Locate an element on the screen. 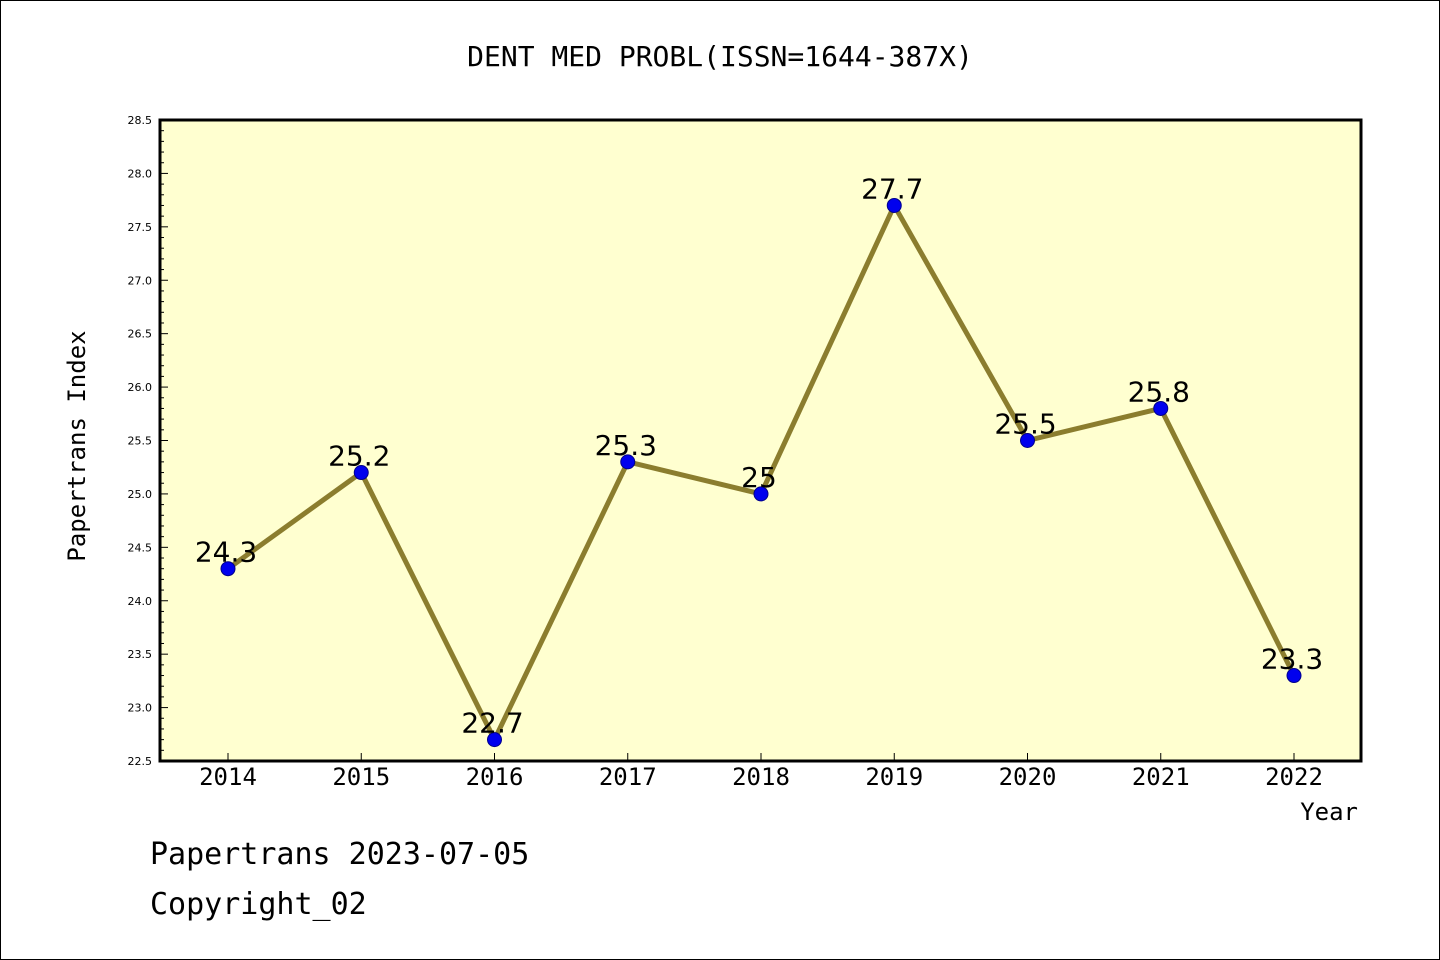 This screenshot has width=1440, height=960. y-tick-label: 25.5 is located at coordinates (140, 441).